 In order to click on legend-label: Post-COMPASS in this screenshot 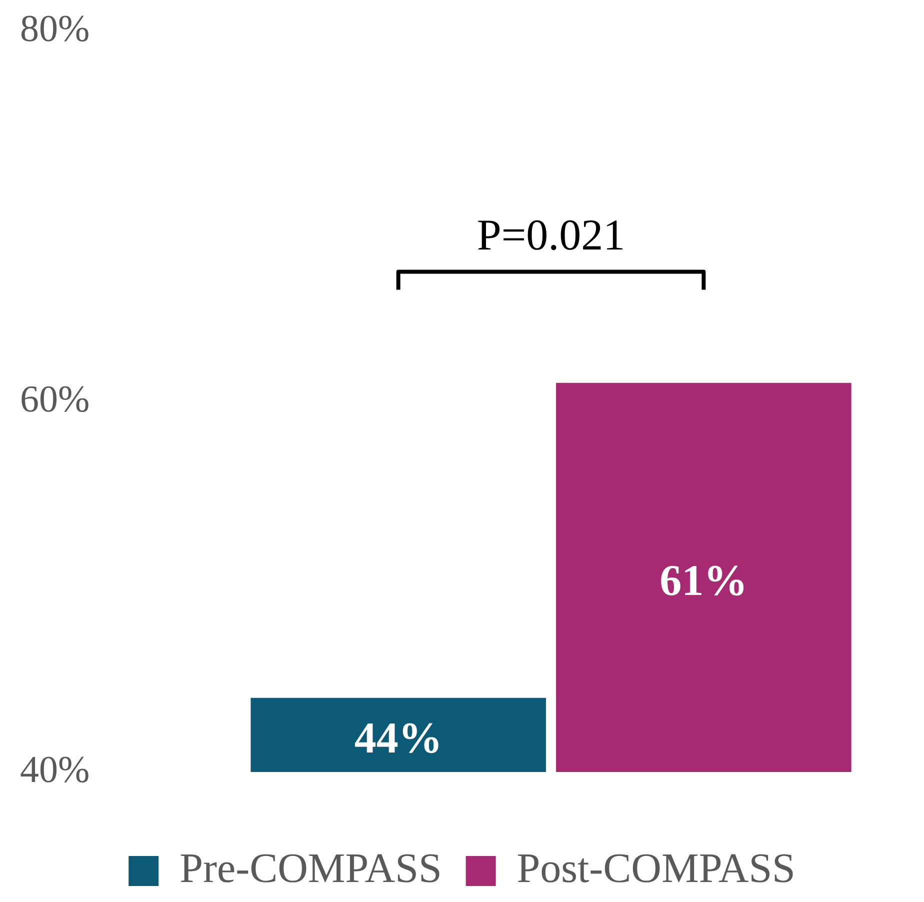, I will do `click(656, 869)`.